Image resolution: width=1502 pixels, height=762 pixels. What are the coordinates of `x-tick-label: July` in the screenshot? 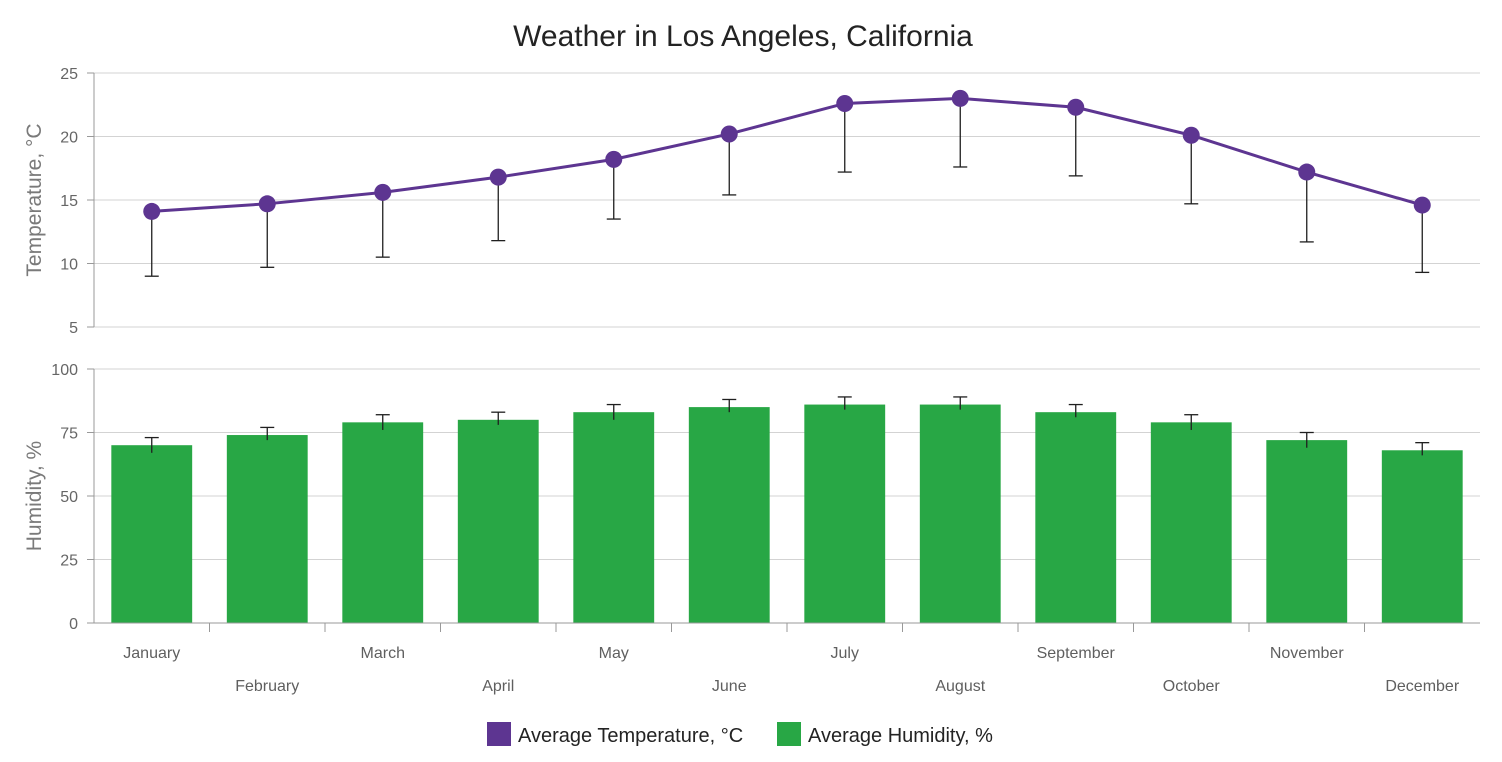 It's located at (845, 653).